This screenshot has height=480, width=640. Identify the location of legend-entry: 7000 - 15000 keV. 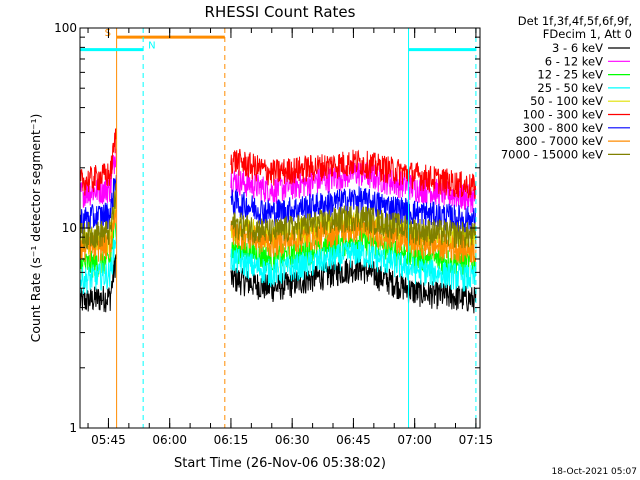
(565, 154).